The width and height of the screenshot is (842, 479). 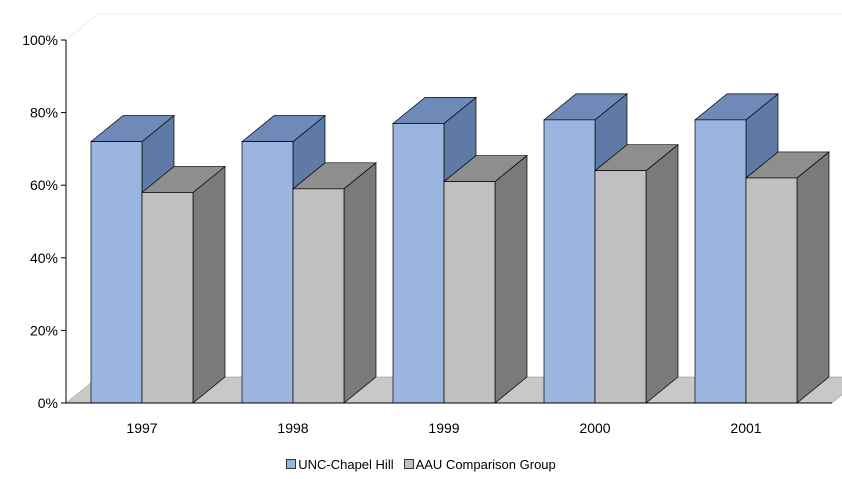 What do you see at coordinates (443, 428) in the screenshot?
I see `x-tick-label: 1999` at bounding box center [443, 428].